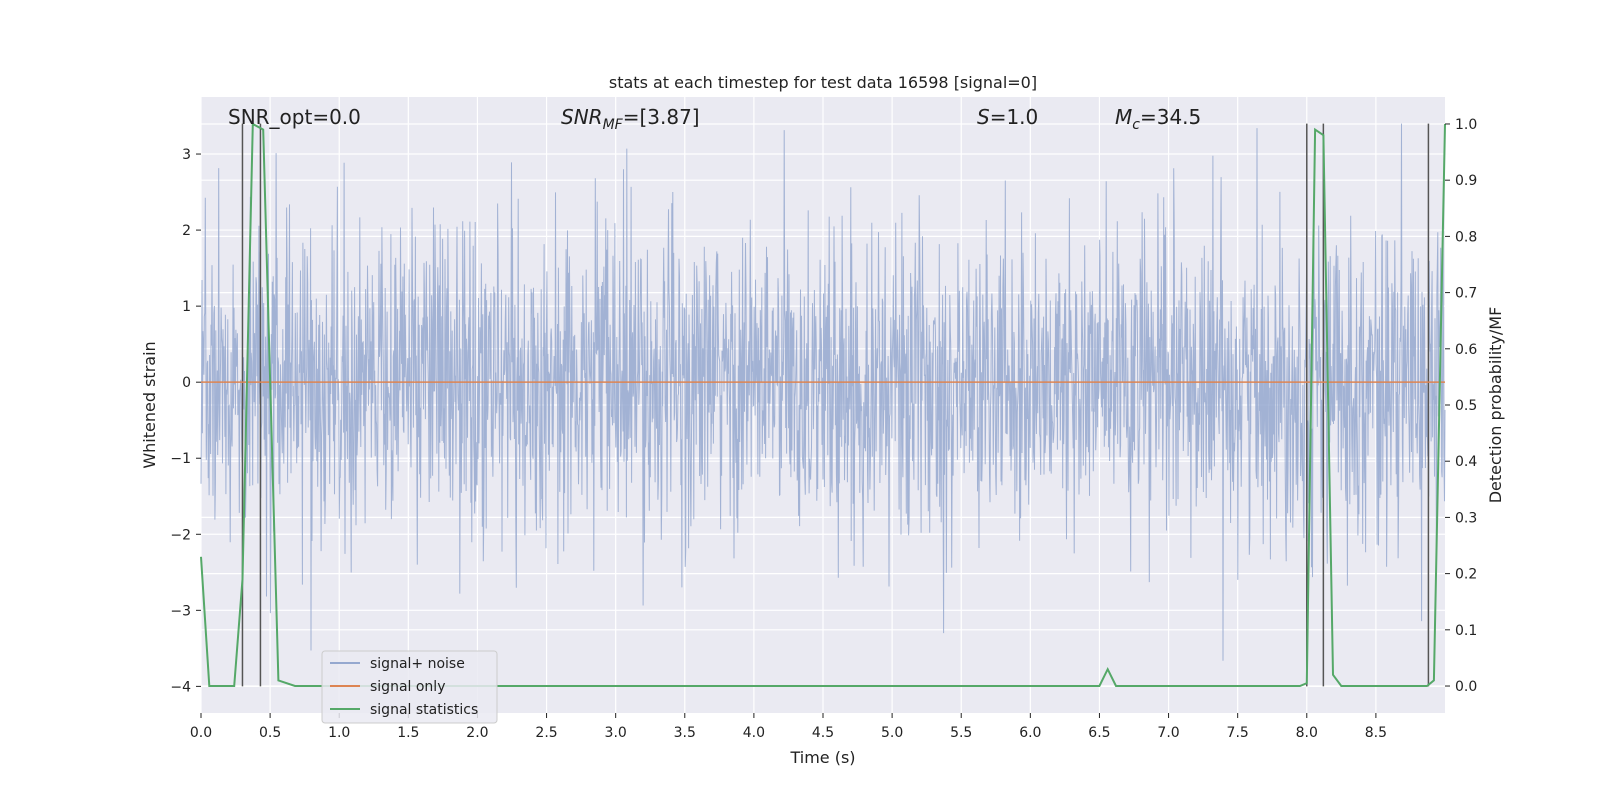 The height and width of the screenshot is (800, 1600). Describe the element at coordinates (1238, 733) in the screenshot. I see `x-tick-label: 7.5` at that location.